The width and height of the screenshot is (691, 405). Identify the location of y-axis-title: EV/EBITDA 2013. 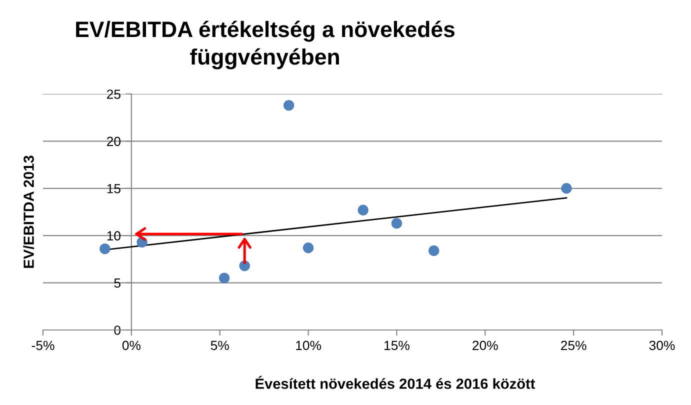
(28, 212).